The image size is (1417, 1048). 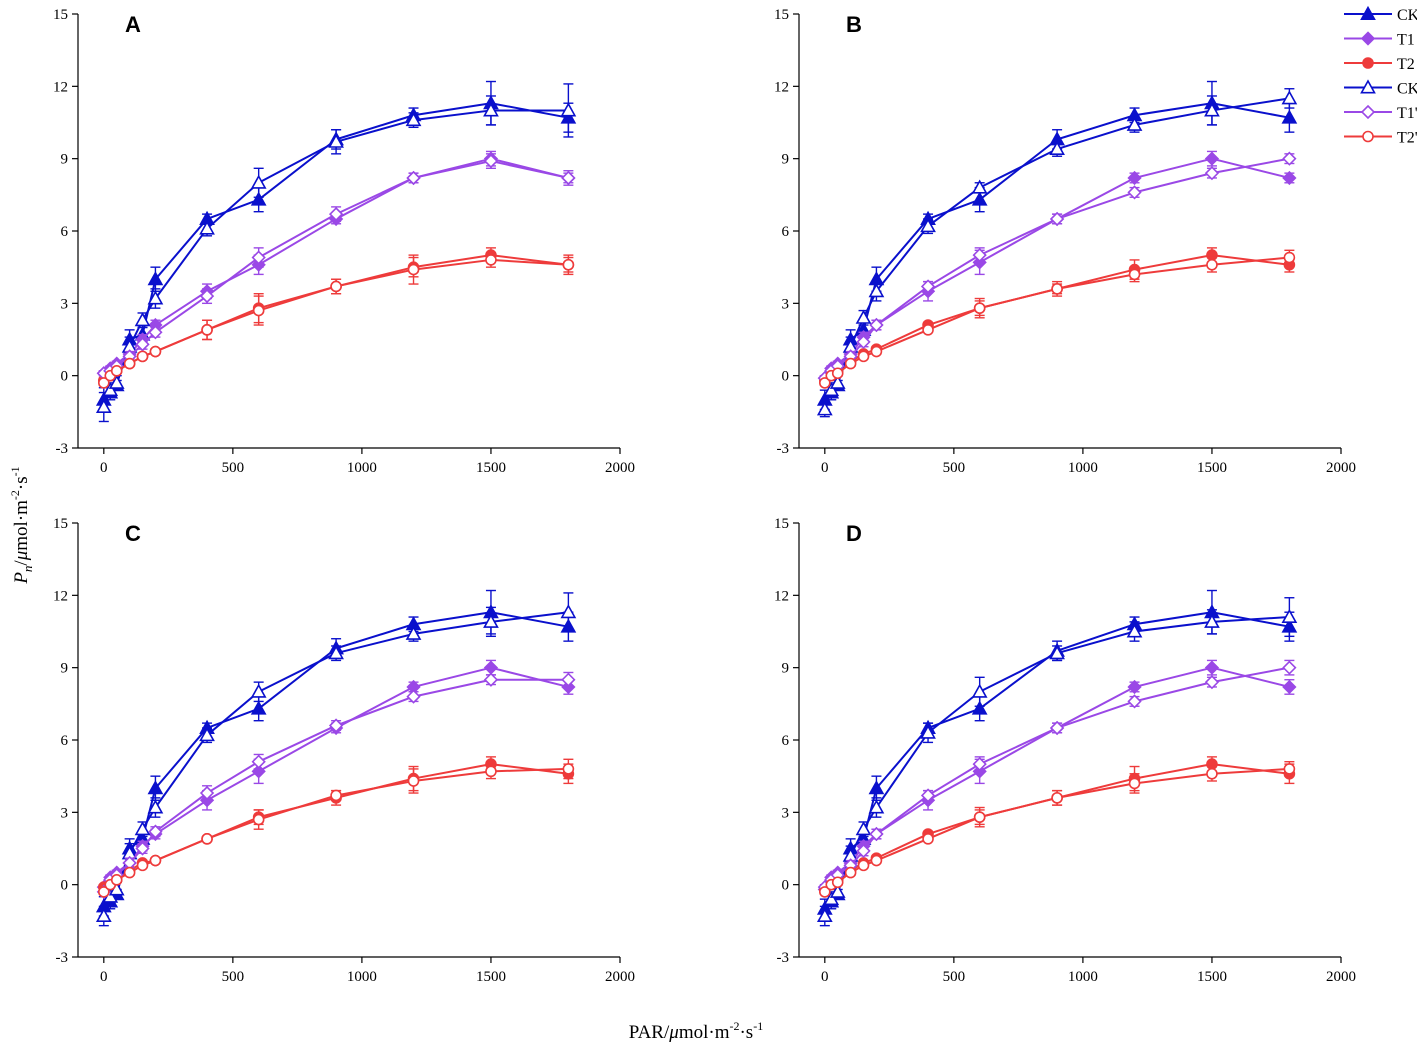 What do you see at coordinates (854, 533) in the screenshot?
I see `panel-label: D` at bounding box center [854, 533].